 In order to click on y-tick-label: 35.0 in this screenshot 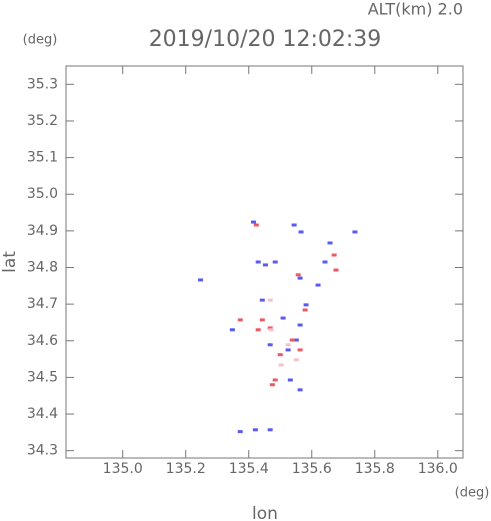, I will do `click(42, 194)`.